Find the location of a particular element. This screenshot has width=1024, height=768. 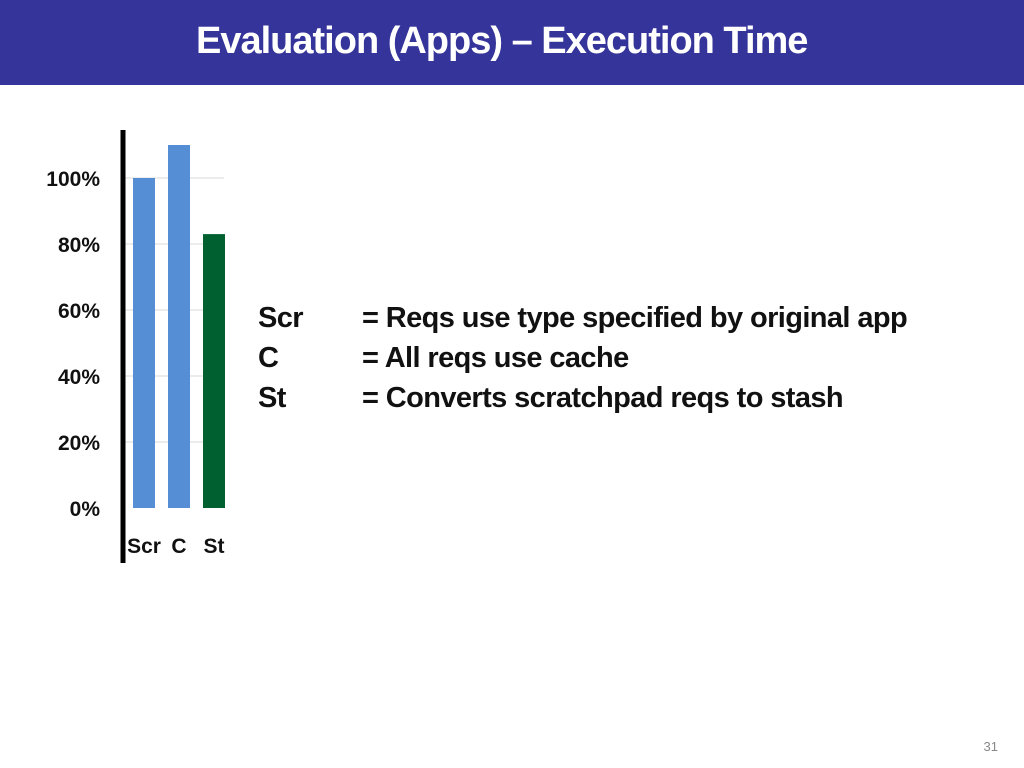

y-tick-label: 100% is located at coordinates (73, 179).